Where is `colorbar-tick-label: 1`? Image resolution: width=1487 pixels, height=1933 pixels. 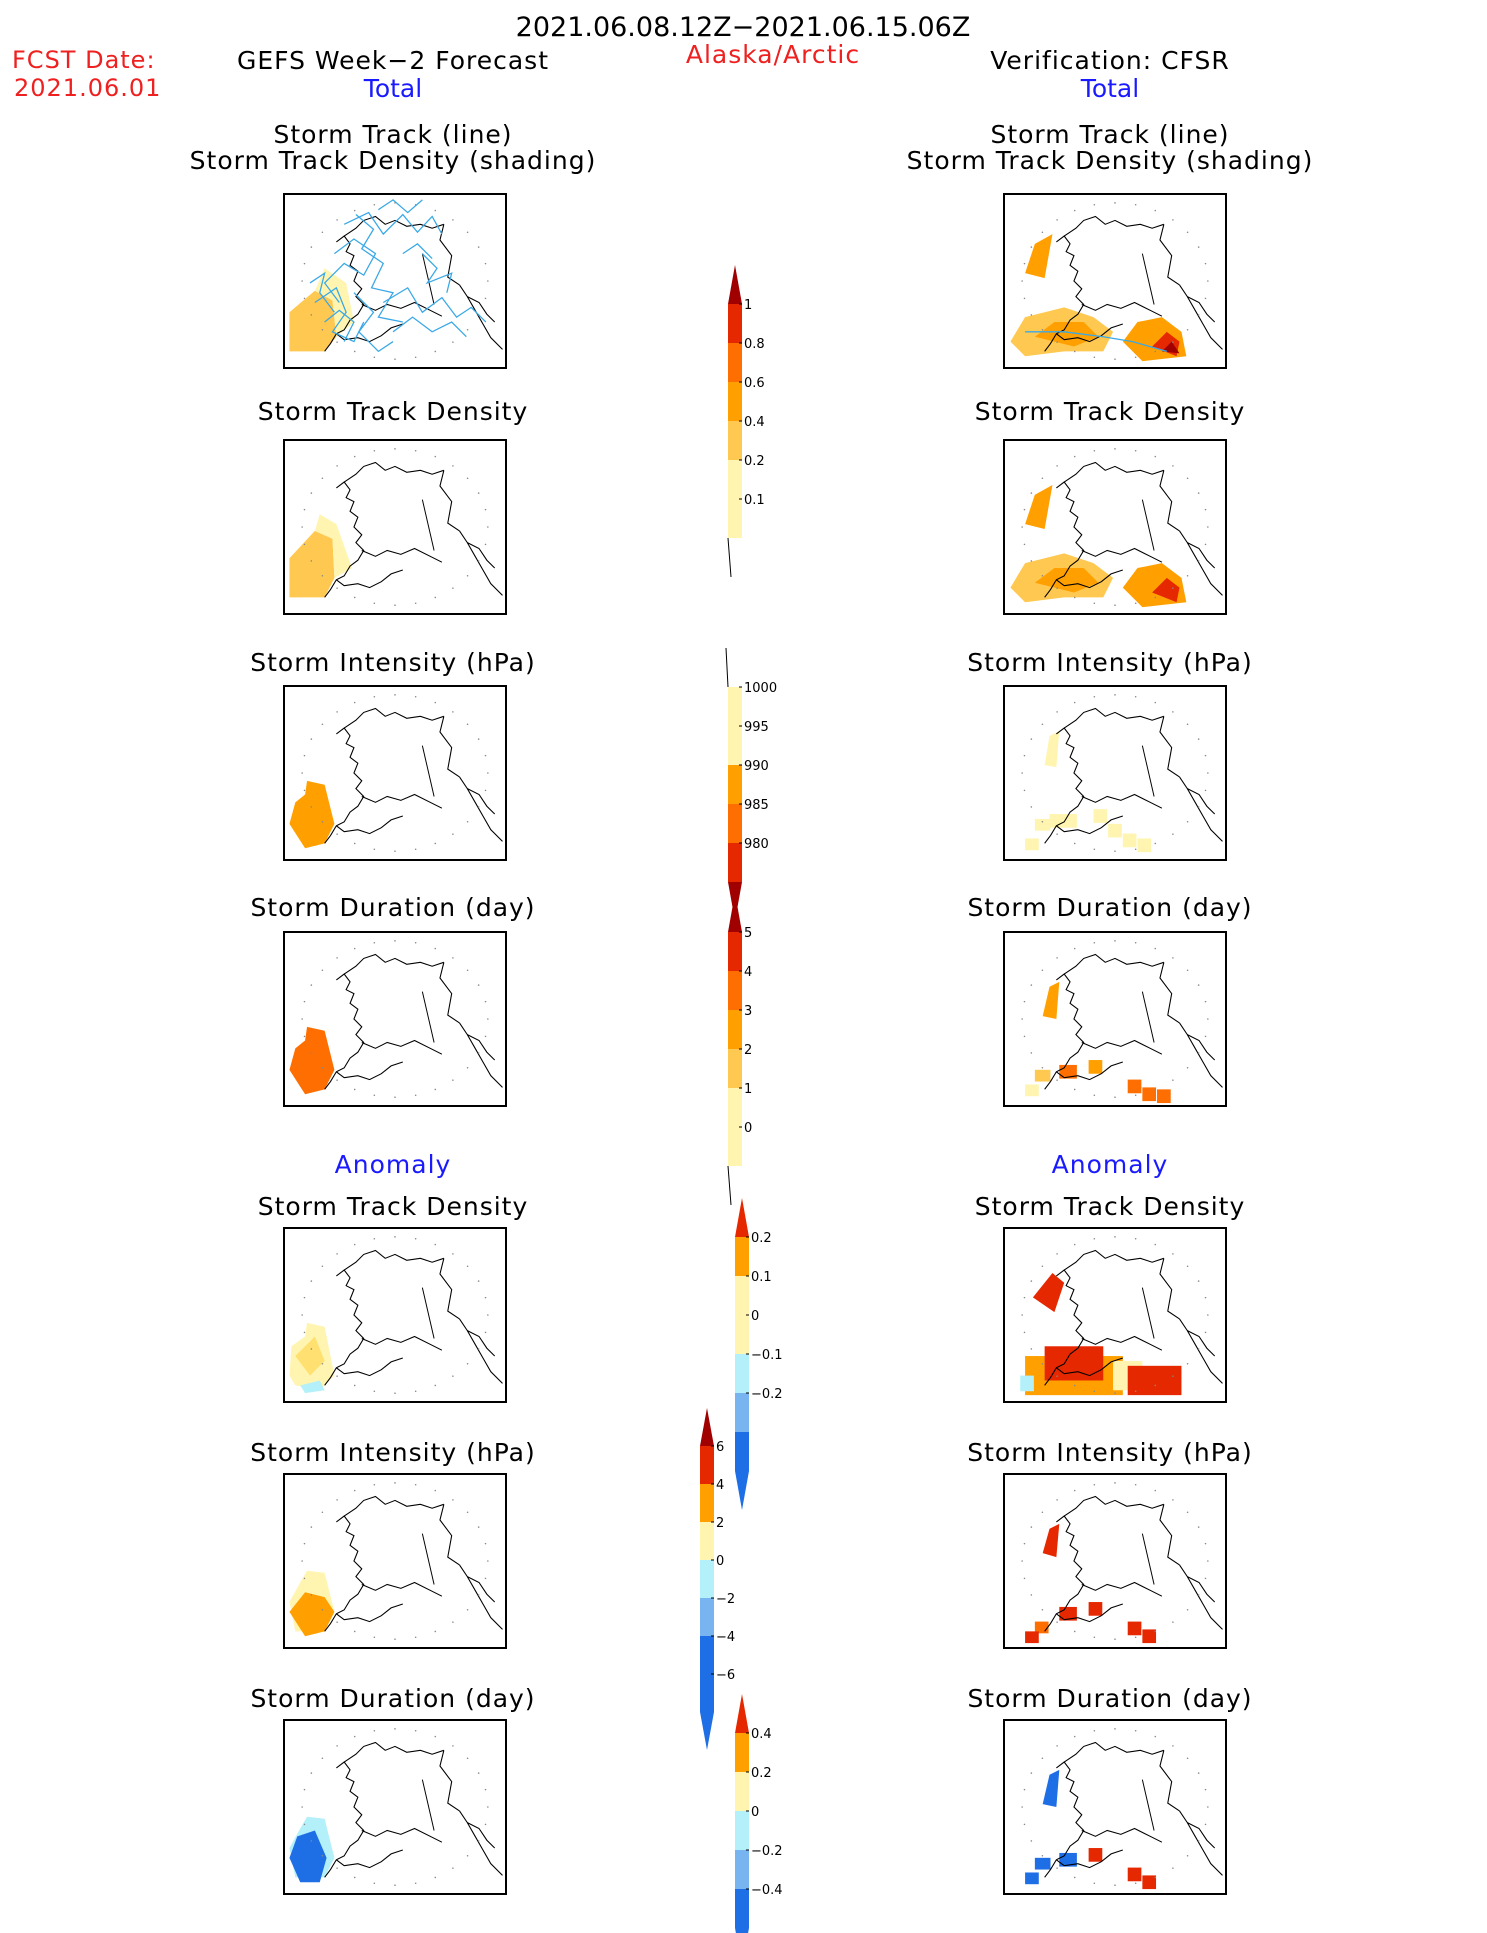
colorbar-tick-label: 1 is located at coordinates (748, 1089).